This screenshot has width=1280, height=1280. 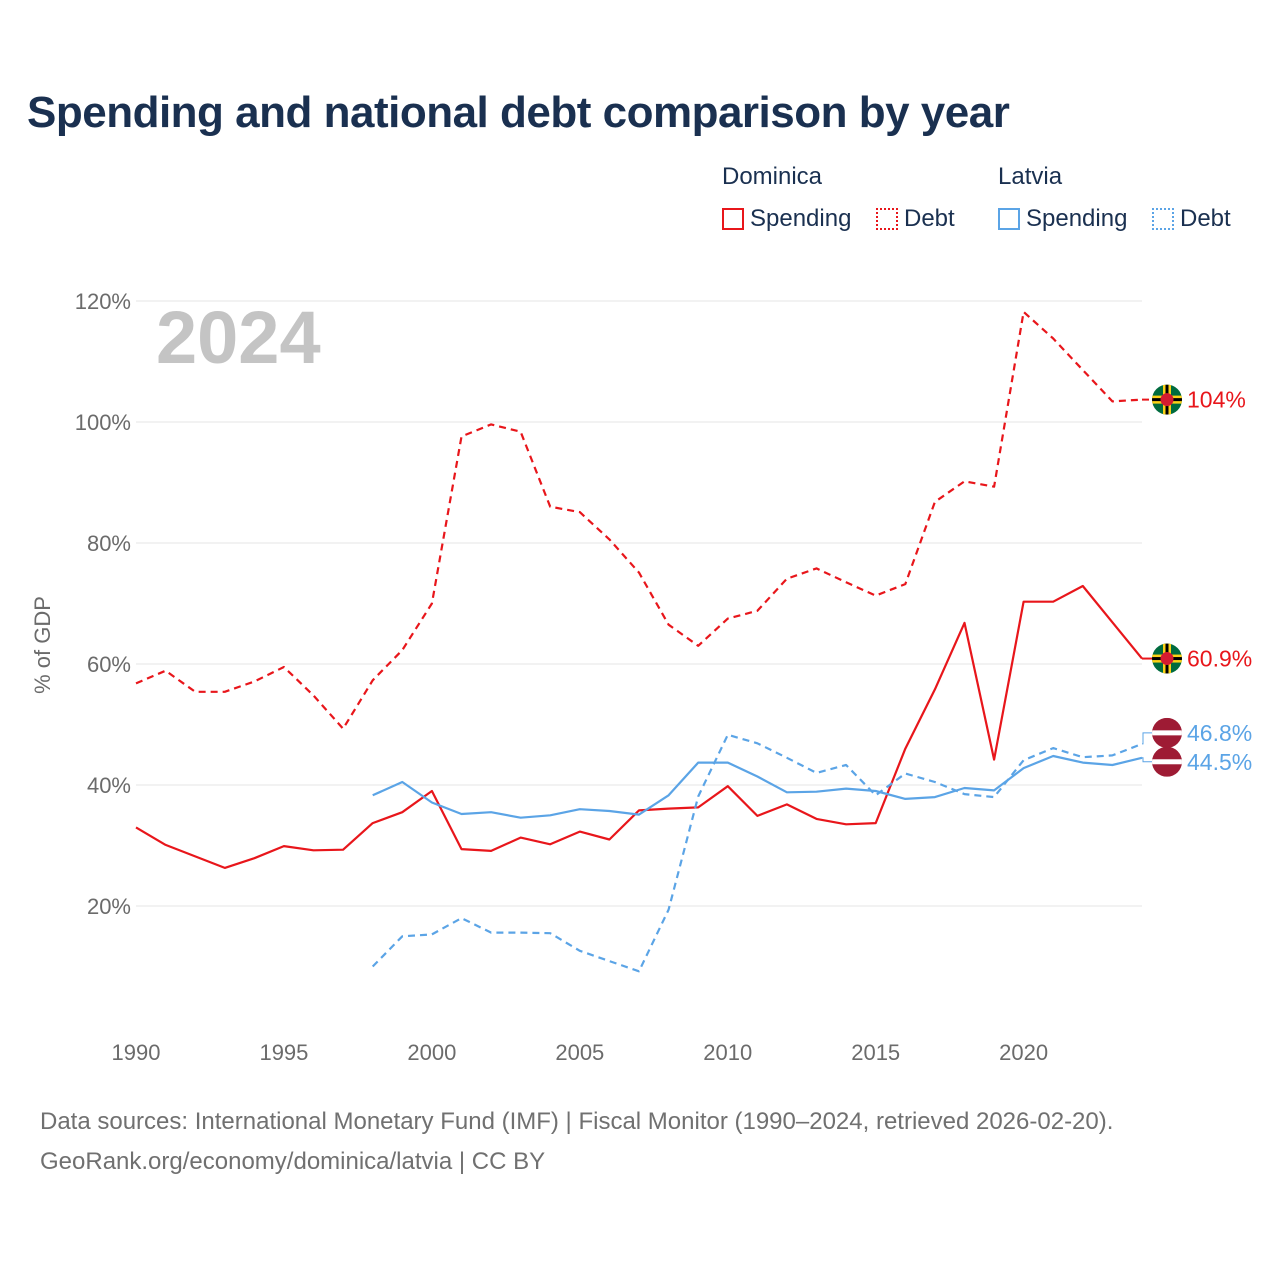 What do you see at coordinates (1030, 176) in the screenshot?
I see `legend-group-latvia: Latvia` at bounding box center [1030, 176].